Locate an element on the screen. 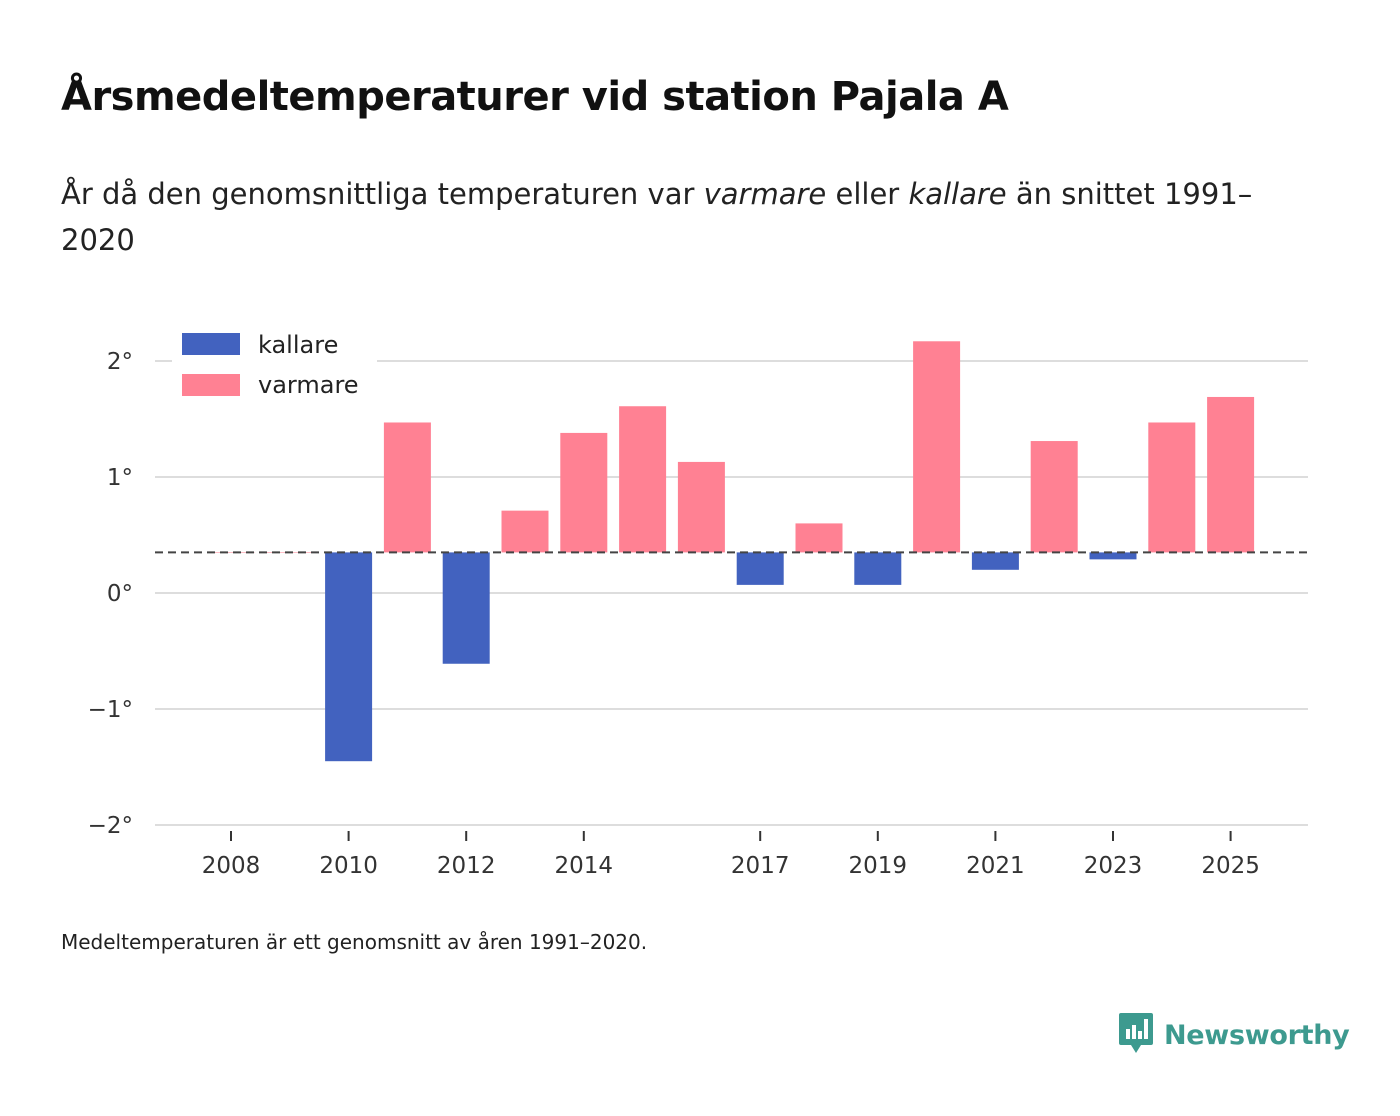 This screenshot has width=1400, height=1116. subtitle-warm-word: varmare is located at coordinates (765, 194).